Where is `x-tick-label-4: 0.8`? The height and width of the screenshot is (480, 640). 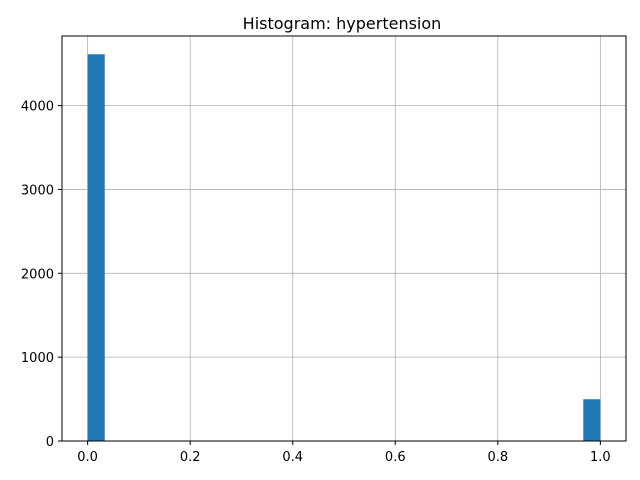 x-tick-label-4: 0.8 is located at coordinates (497, 457).